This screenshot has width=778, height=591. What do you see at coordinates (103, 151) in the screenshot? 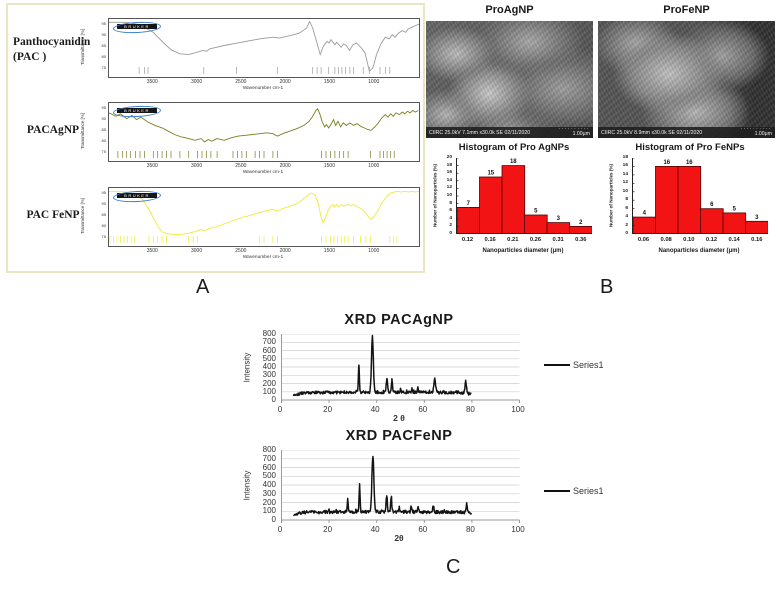
I see `ftir-y-tick-label: 75` at bounding box center [103, 151].